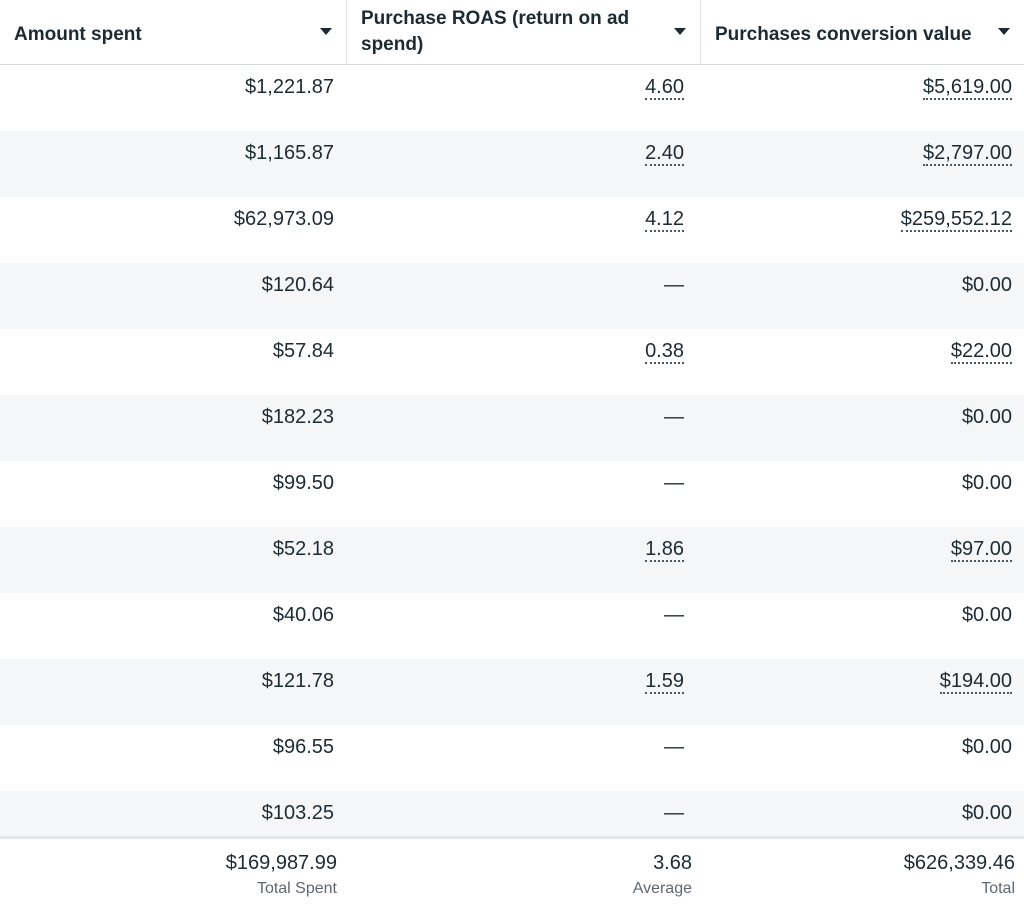 The image size is (1024, 922). I want to click on column-header-label: Amount spent, so click(78, 34).